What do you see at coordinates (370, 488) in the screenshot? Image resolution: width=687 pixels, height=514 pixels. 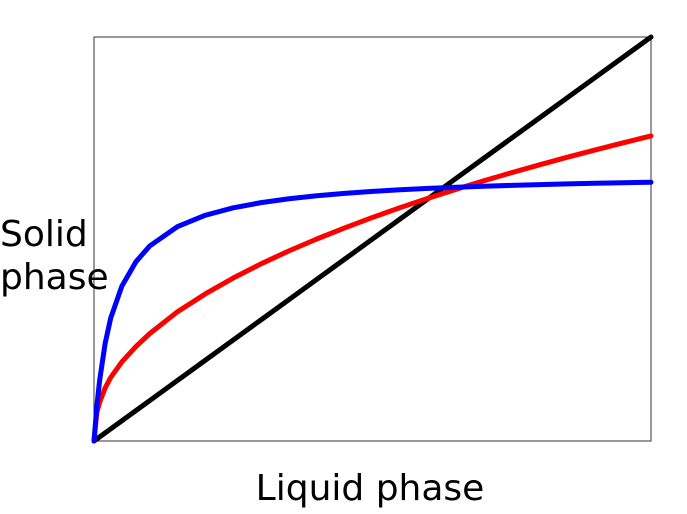 I see `x-axis-label: Liquid phase` at bounding box center [370, 488].